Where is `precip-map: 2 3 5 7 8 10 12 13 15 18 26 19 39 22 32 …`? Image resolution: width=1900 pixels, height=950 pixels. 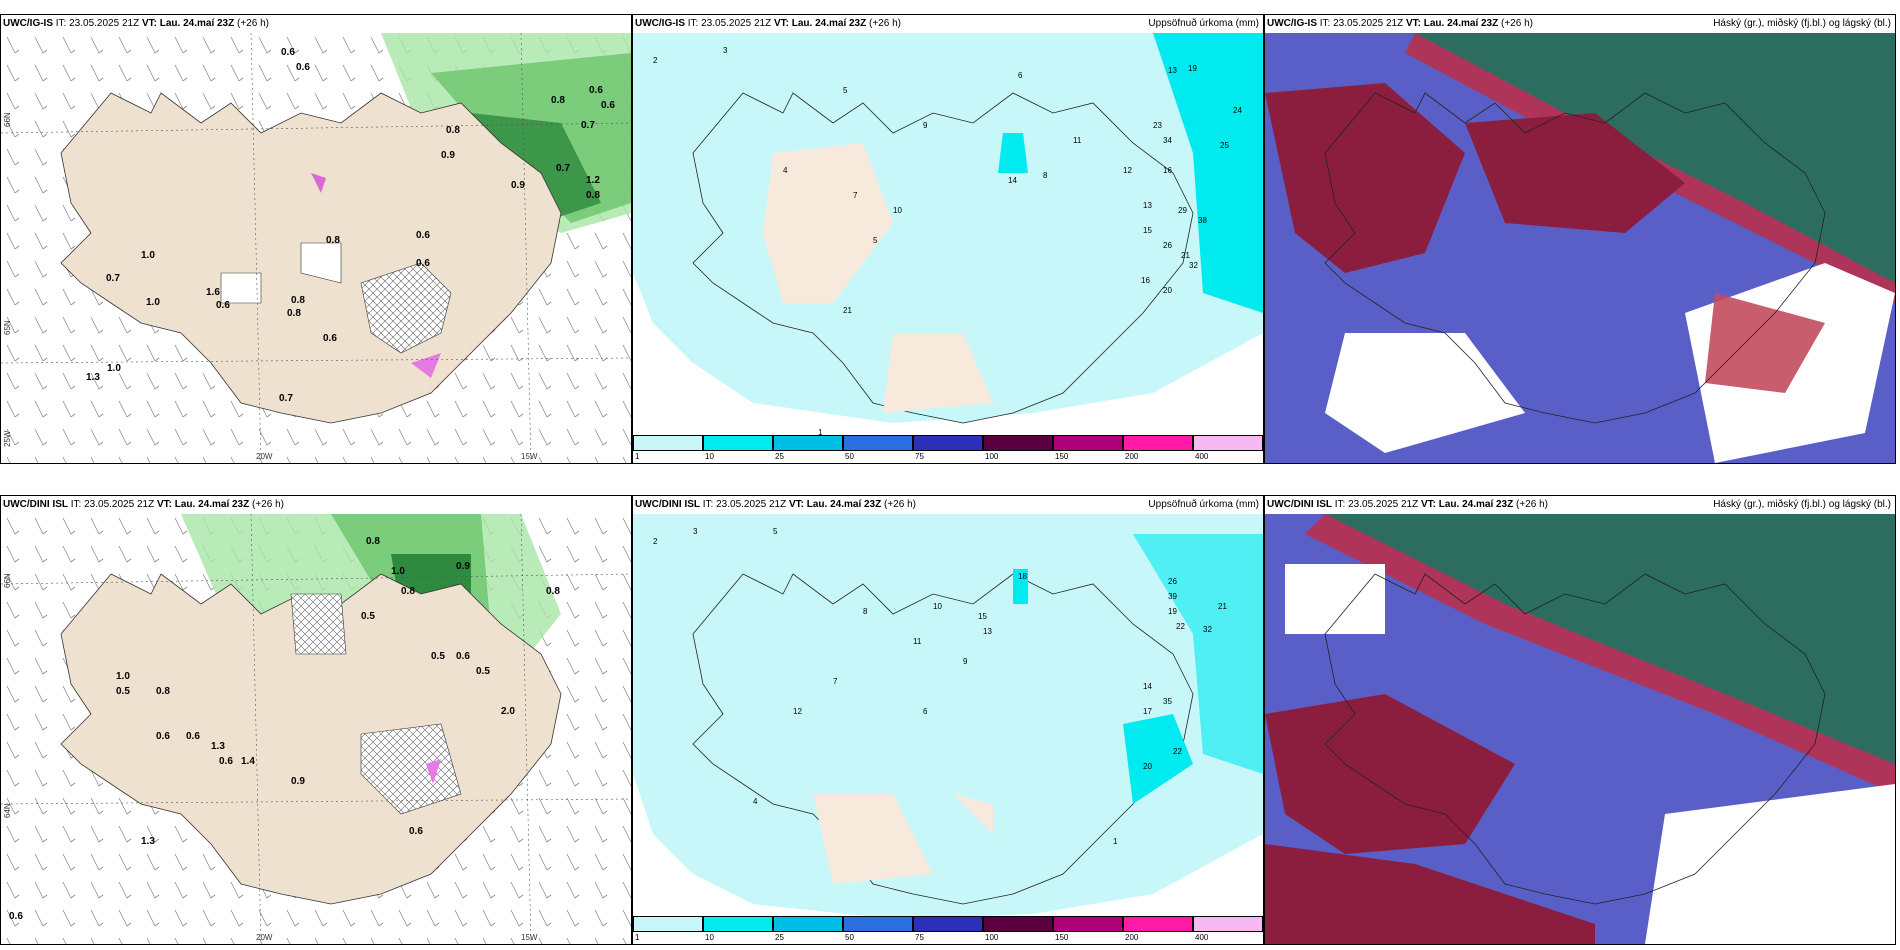 precip-map: 2 3 5 7 8 10 12 13 15 18 26 19 39 22 32 … is located at coordinates (948, 718).